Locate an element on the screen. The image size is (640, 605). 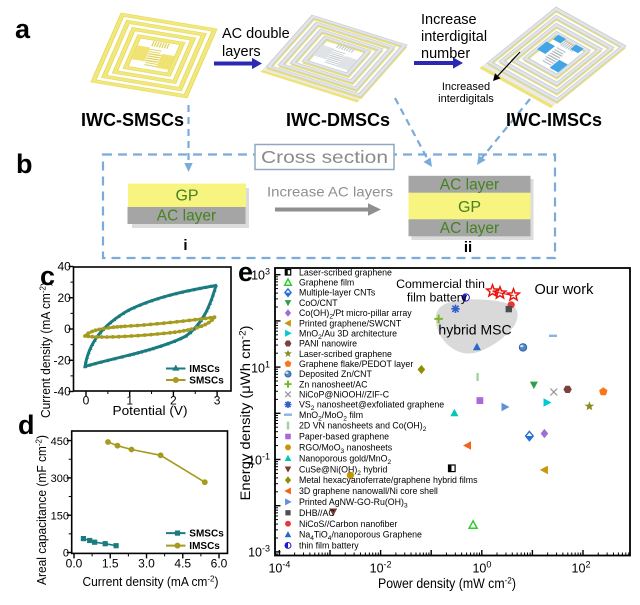
svg-text: 300 is located at coordinates (60, 479).